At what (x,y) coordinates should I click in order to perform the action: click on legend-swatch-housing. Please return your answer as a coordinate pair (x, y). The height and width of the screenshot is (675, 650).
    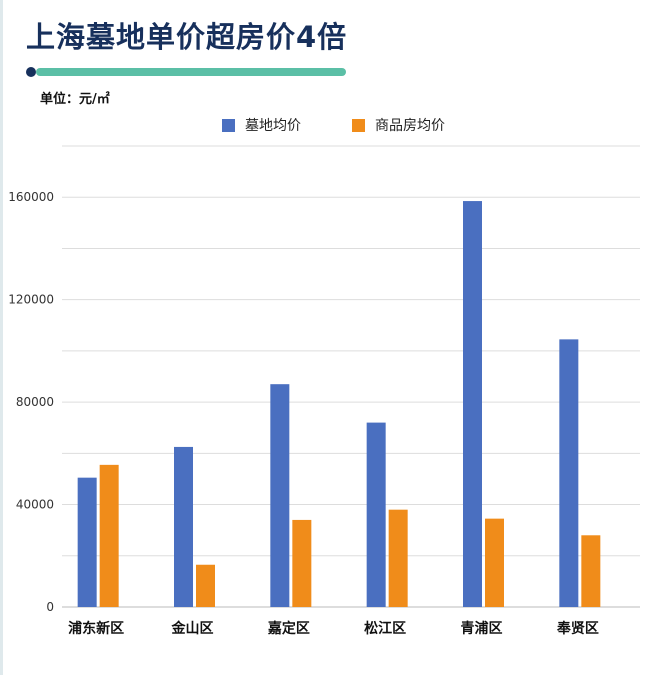
    Looking at the image, I should click on (358, 125).